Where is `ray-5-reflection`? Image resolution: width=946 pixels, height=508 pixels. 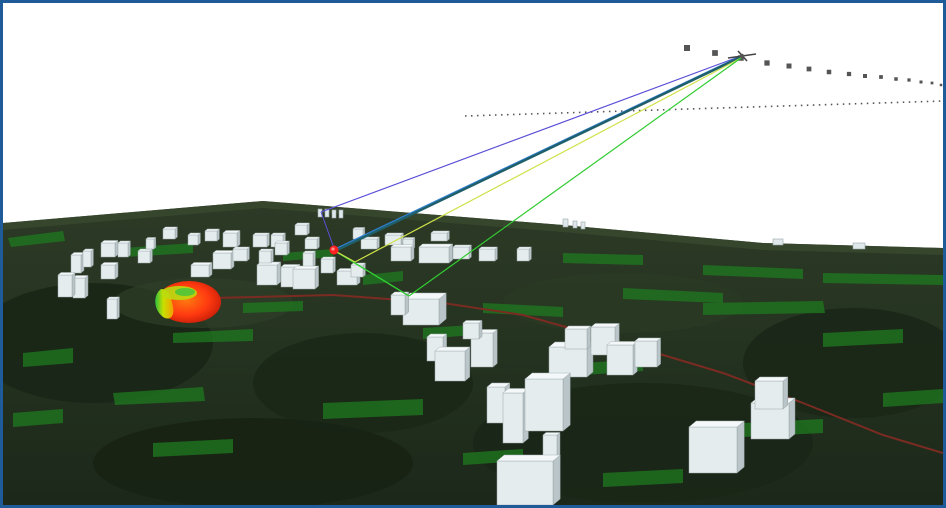 ray-5-reflection is located at coordinates (372, 273).